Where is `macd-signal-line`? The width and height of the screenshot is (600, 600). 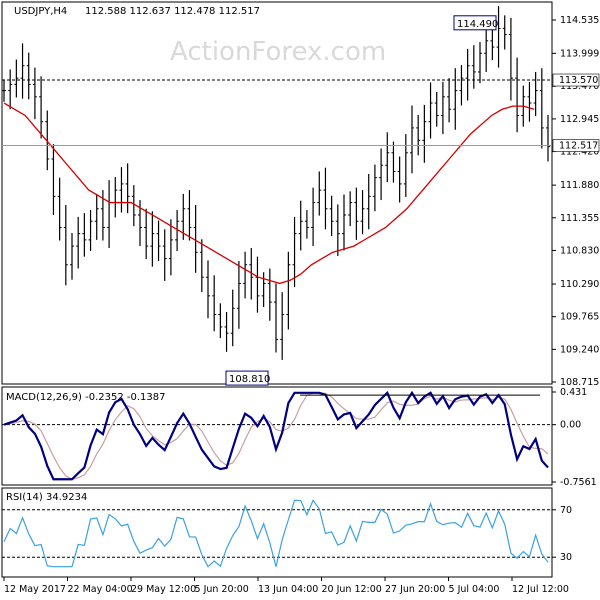 macd-signal-line is located at coordinates (276, 436).